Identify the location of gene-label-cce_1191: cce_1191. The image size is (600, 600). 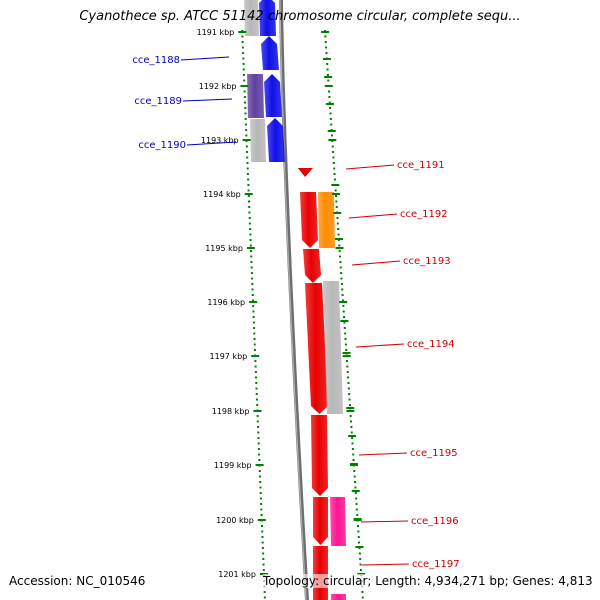
(421, 165).